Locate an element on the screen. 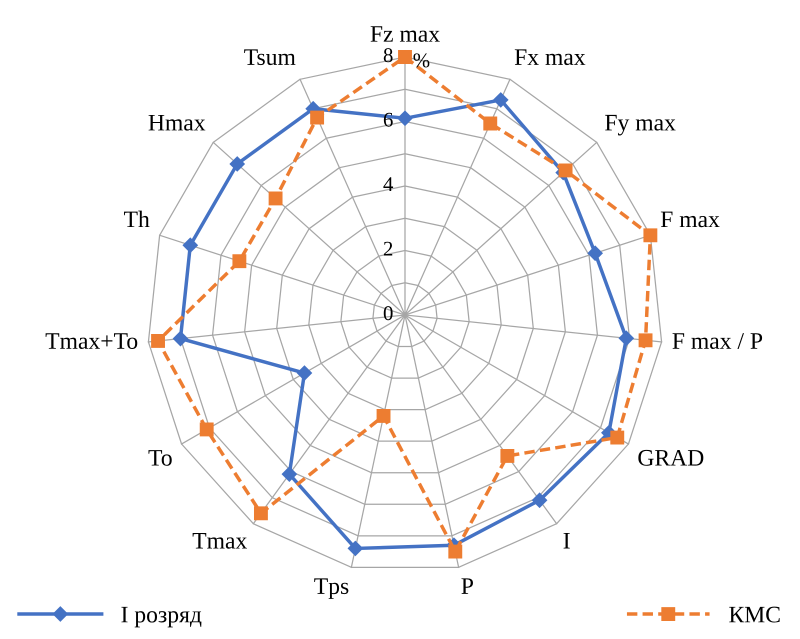 The width and height of the screenshot is (800, 639). y-tick-label: 2 is located at coordinates (388, 249).